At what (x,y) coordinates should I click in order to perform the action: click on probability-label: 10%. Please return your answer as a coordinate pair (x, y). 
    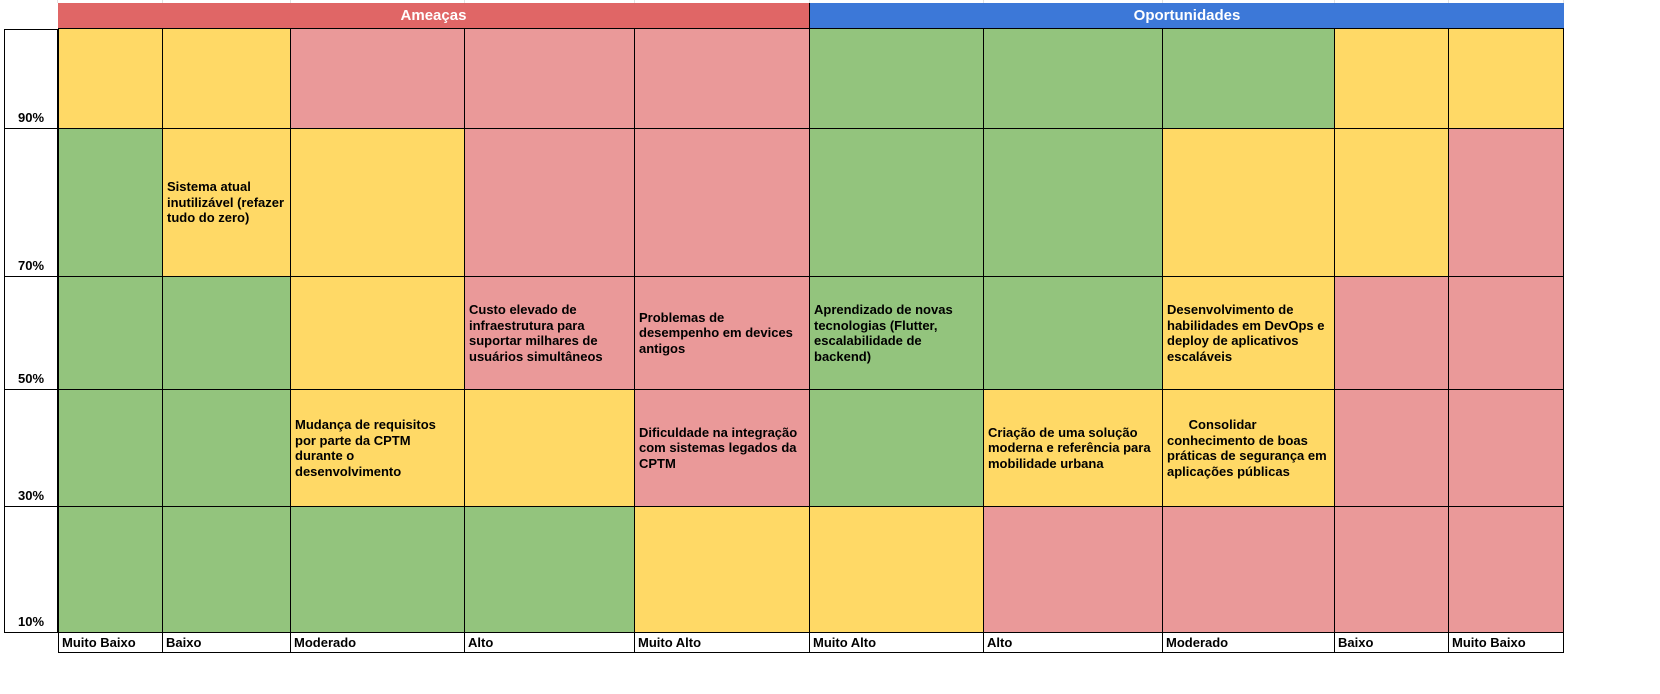
    Looking at the image, I should click on (31, 570).